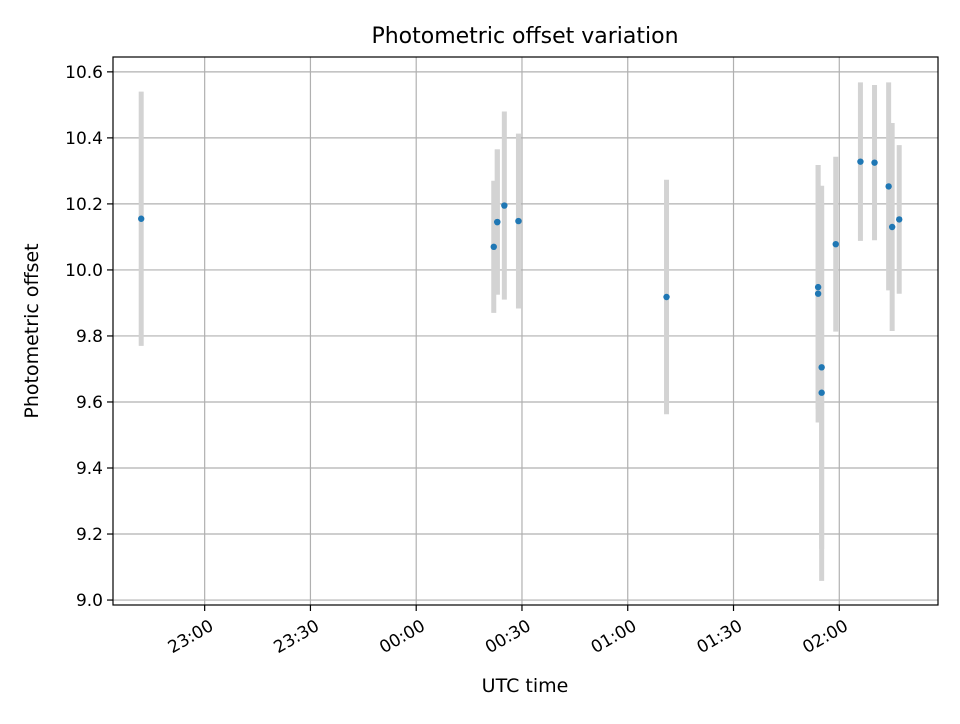 The image size is (960, 724). I want to click on chart-title: Photometric offset variation, so click(524, 36).